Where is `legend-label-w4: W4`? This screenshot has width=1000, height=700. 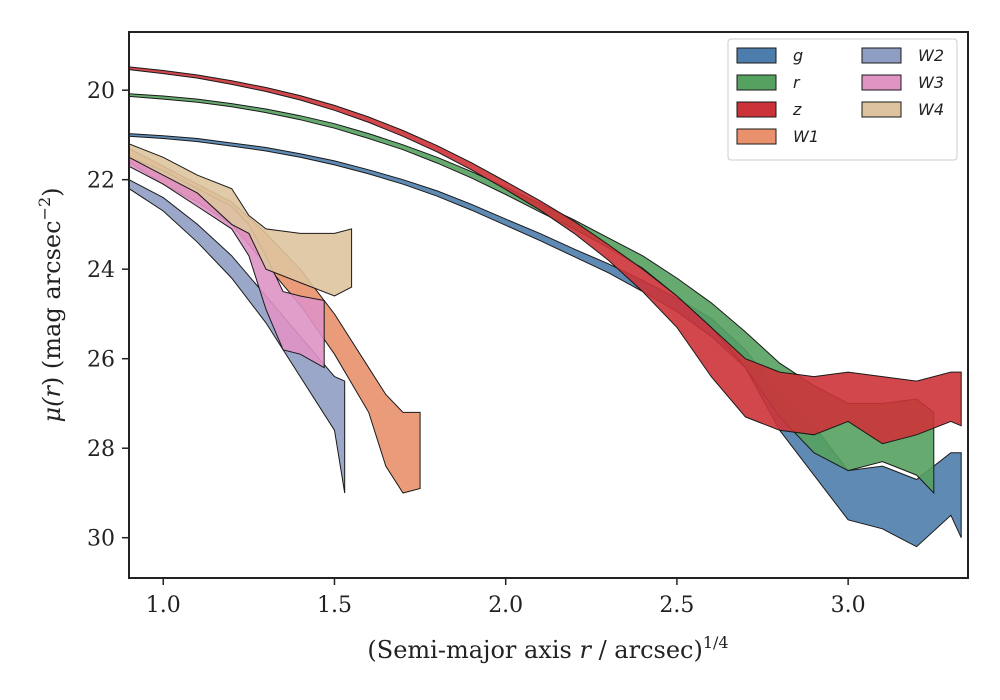 legend-label-w4: W4 is located at coordinates (931, 109).